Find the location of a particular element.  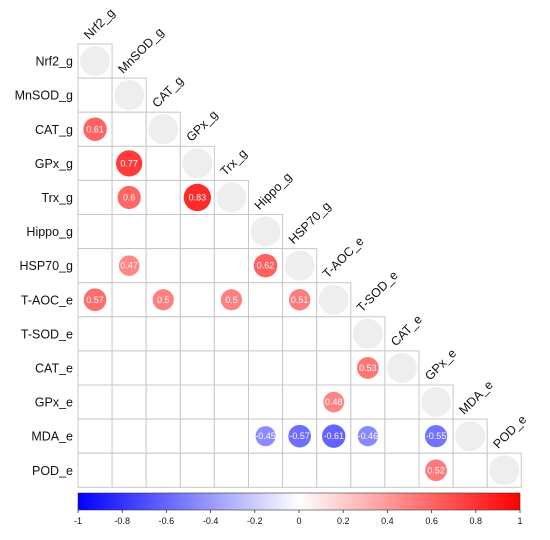

corr-label-trx-g-gpx-g: 0.83 is located at coordinates (198, 197).